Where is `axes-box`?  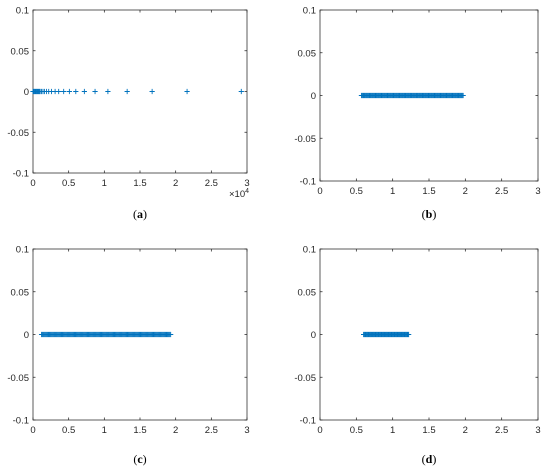 axes-box is located at coordinates (429, 334).